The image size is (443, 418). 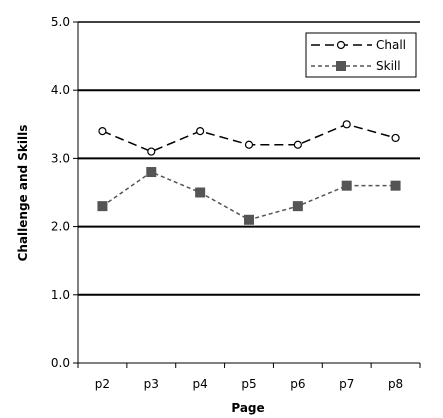 What do you see at coordinates (395, 384) in the screenshot?
I see `x-tick-label: p8` at bounding box center [395, 384].